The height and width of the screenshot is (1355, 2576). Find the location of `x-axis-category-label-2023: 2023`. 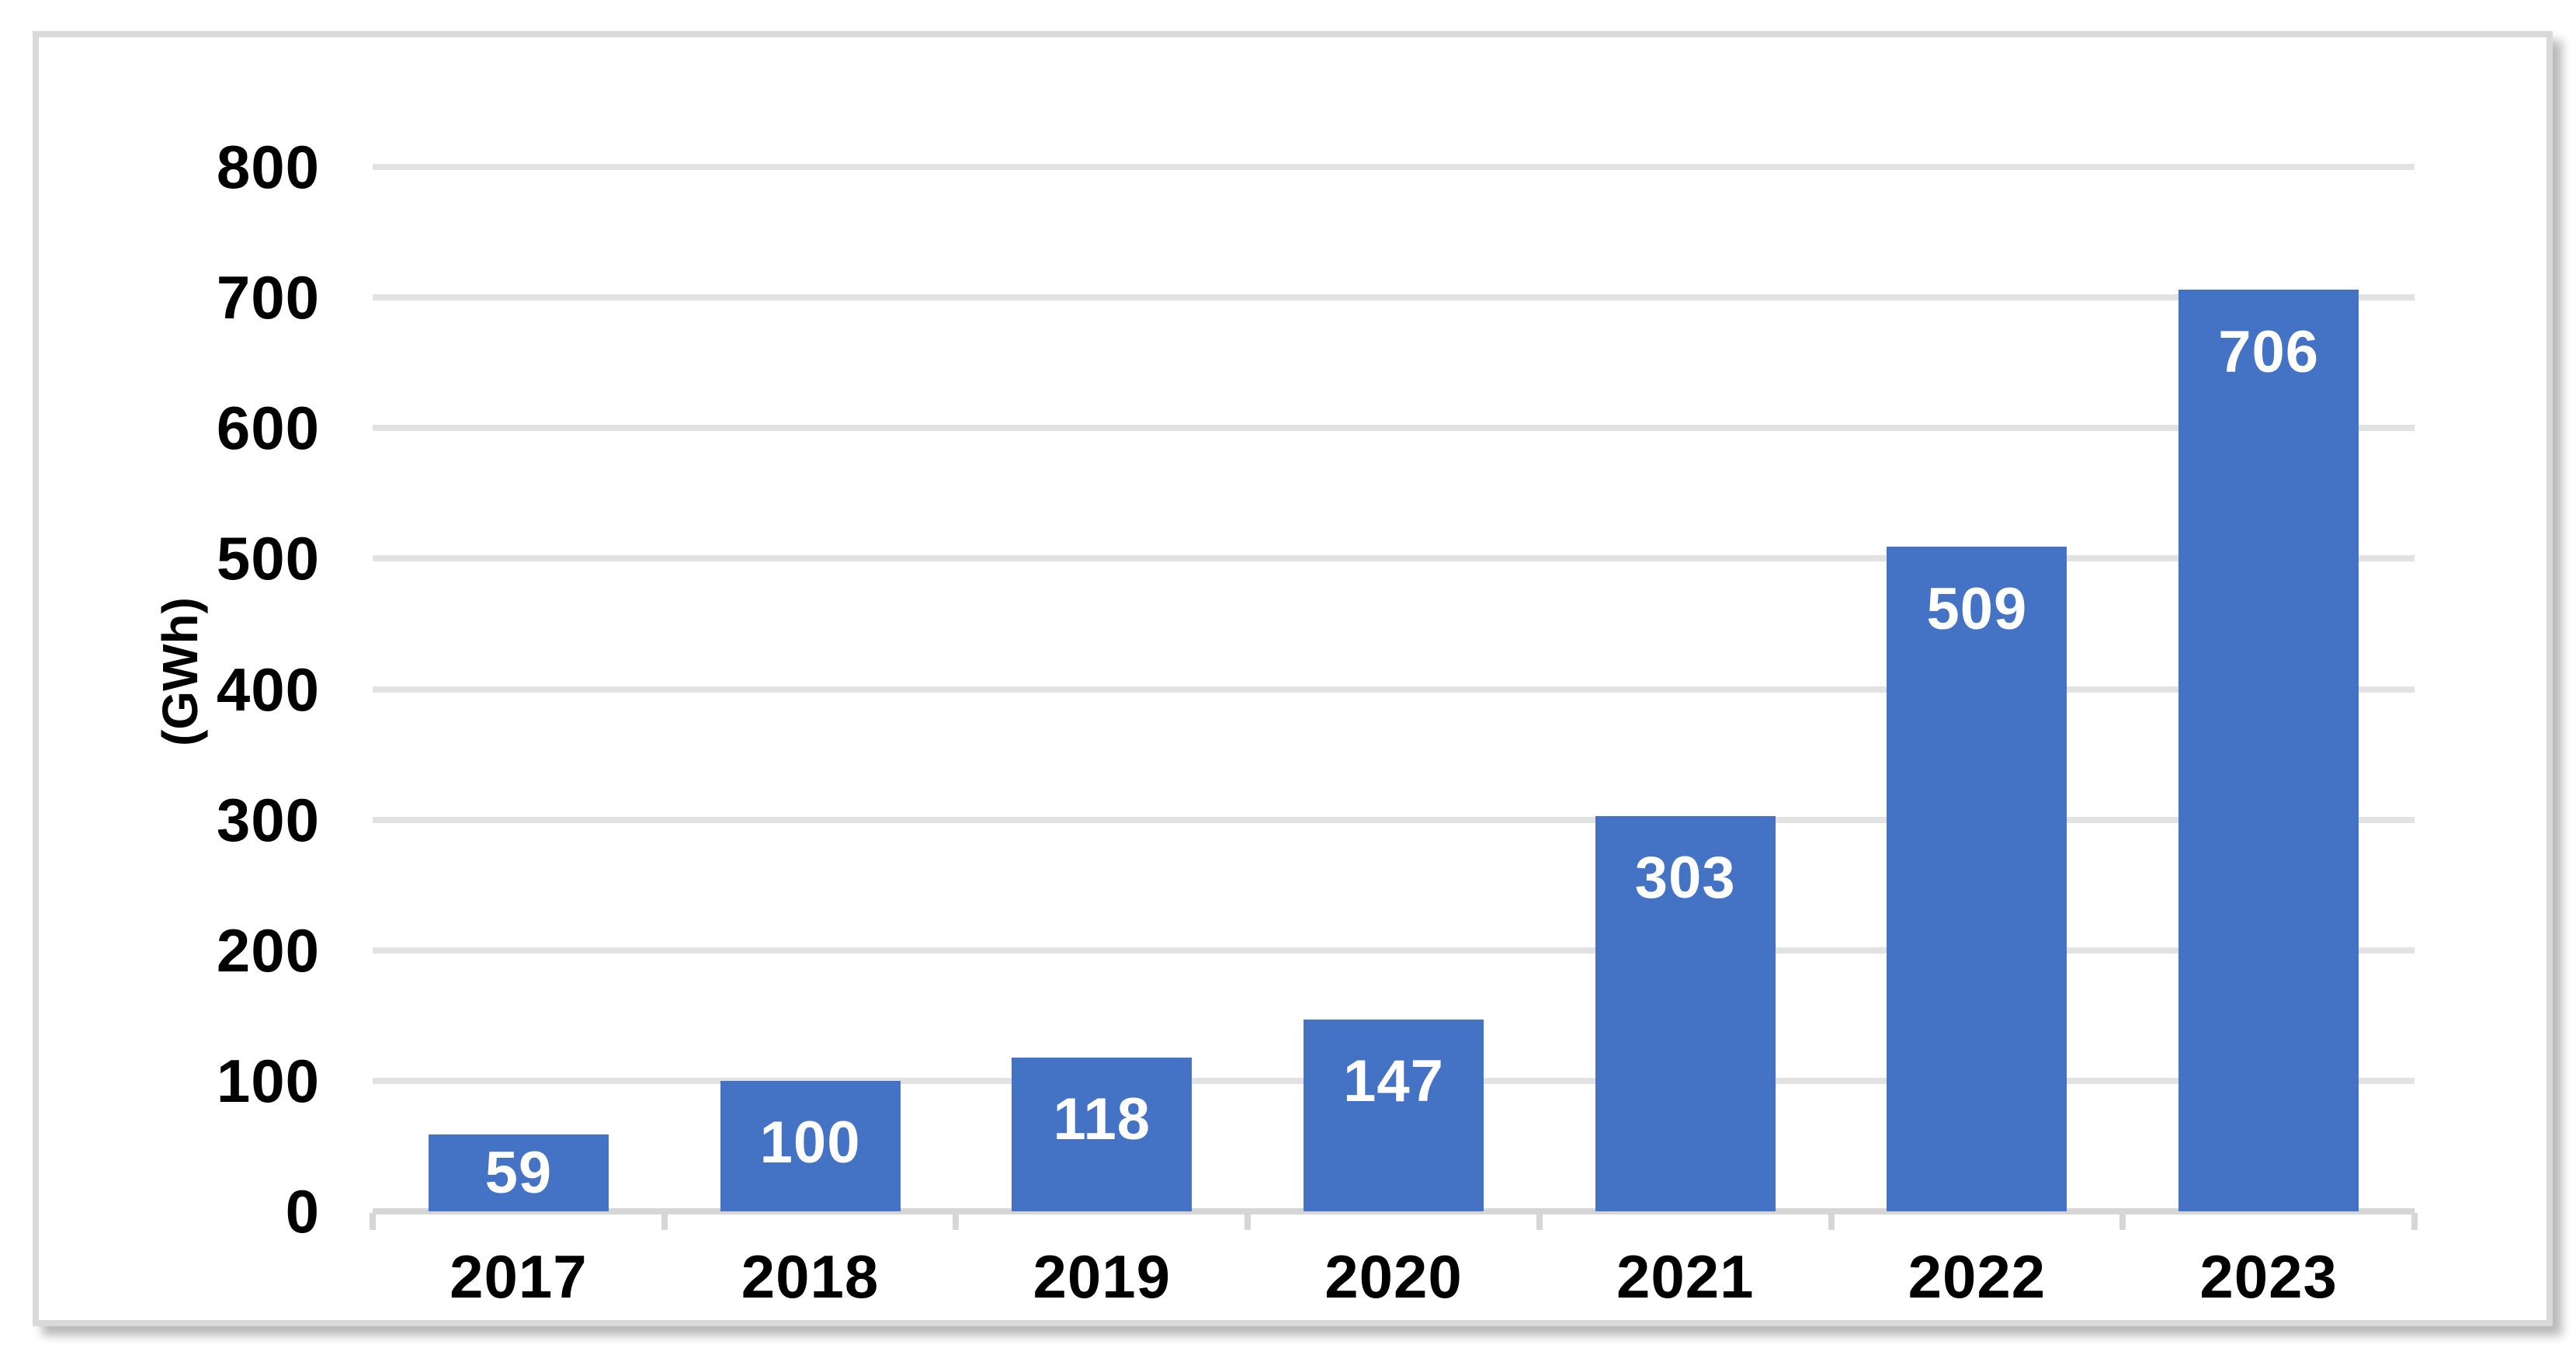

x-axis-category-label-2023: 2023 is located at coordinates (2268, 1276).